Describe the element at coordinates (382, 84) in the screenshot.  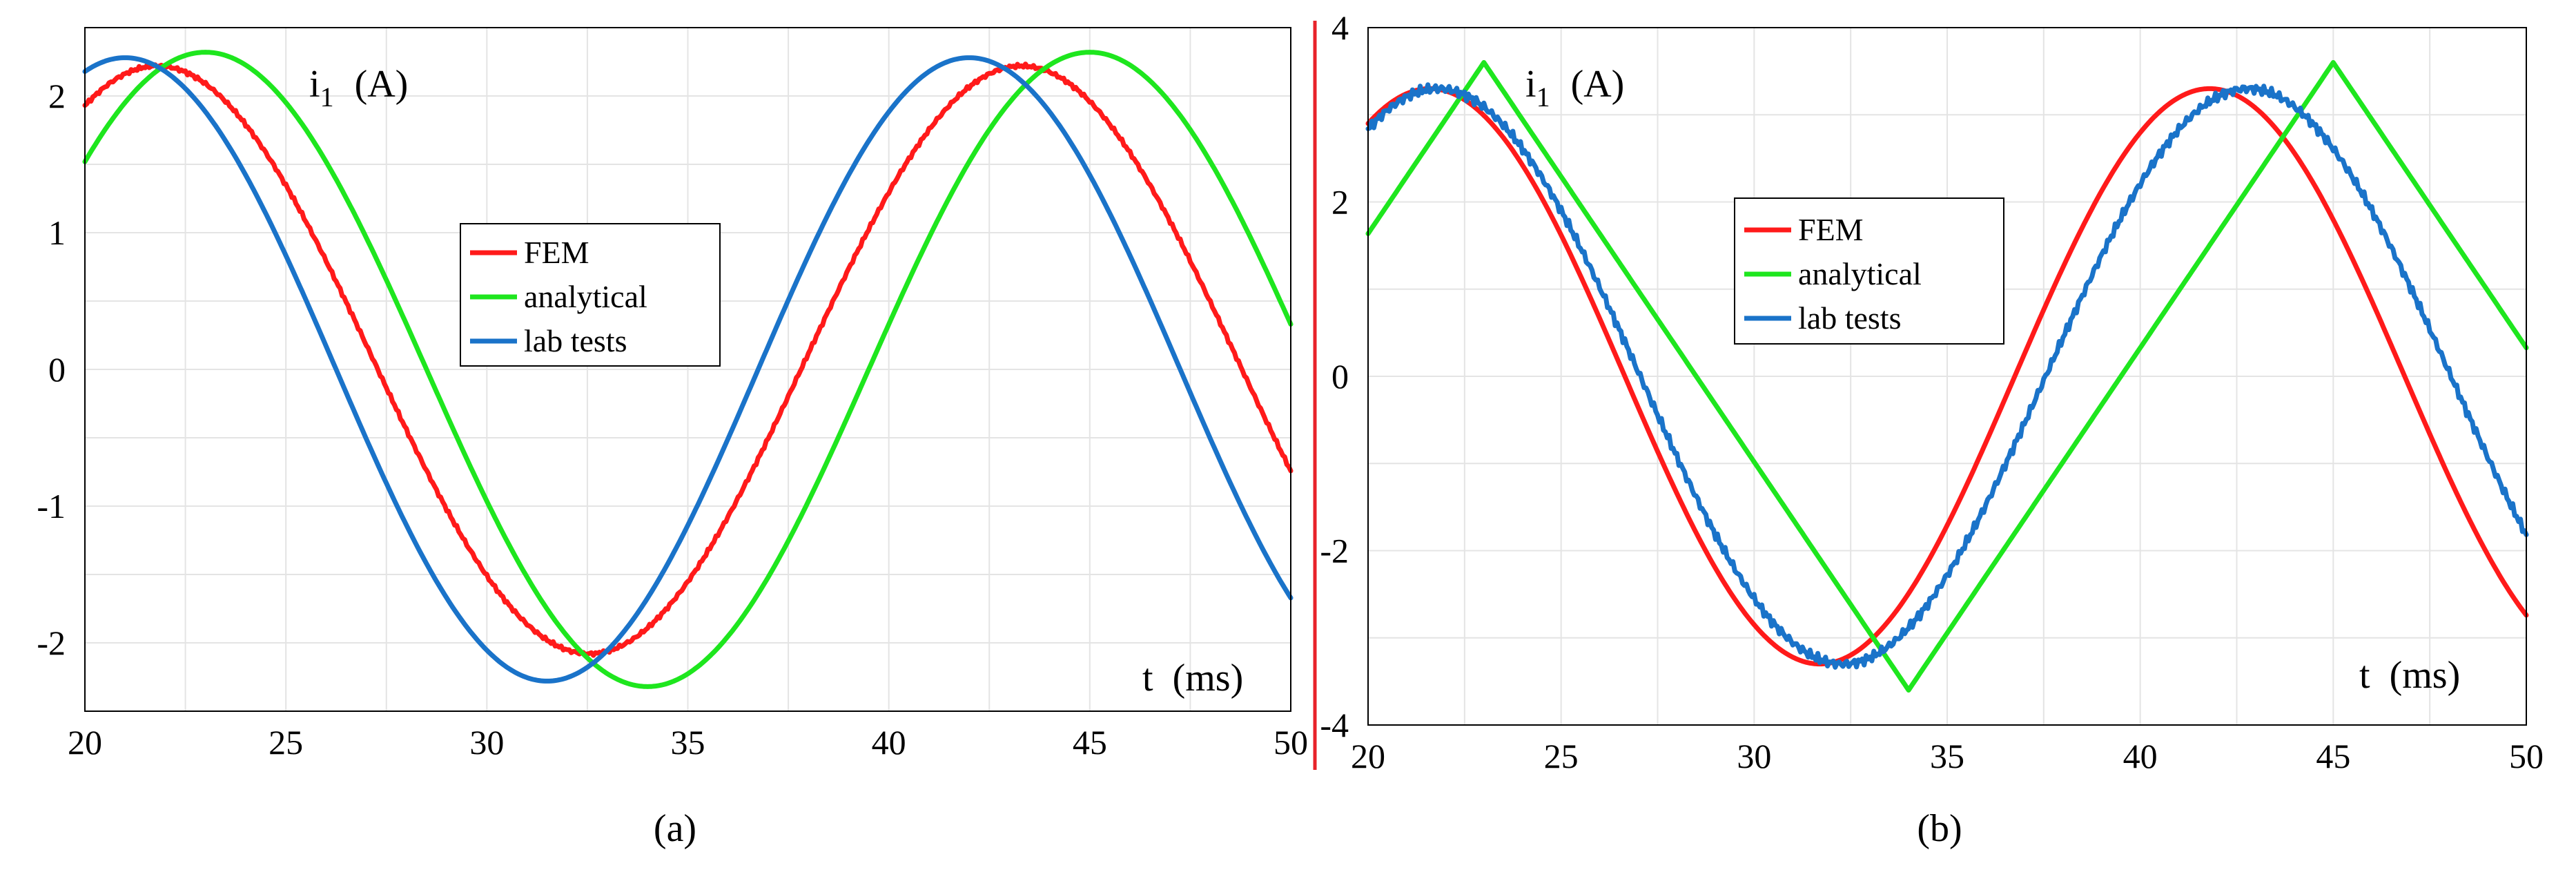
I see `y-unit-a: (A)` at that location.